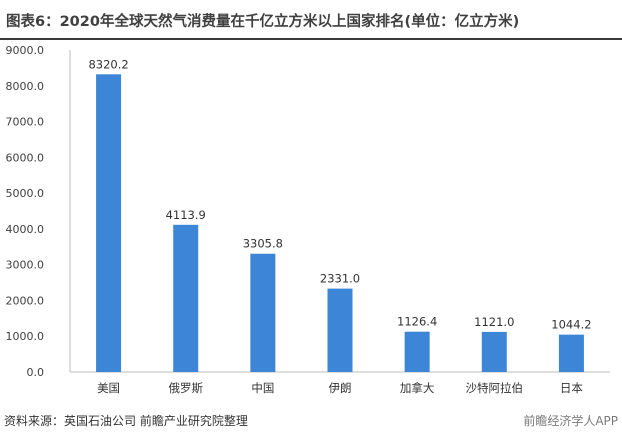 The height and width of the screenshot is (441, 622). I want to click on category-label: 沙特阿拉伯, so click(495, 388).